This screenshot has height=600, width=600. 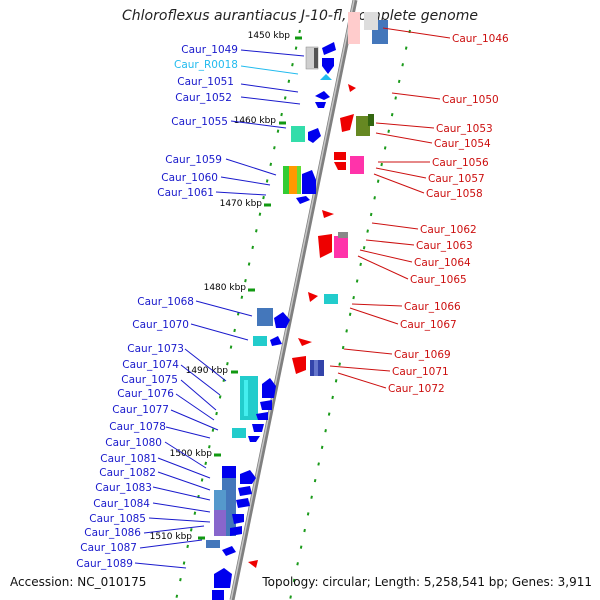 I want to click on gene-label-caur-1081: Caur_1081, so click(x=128, y=459).